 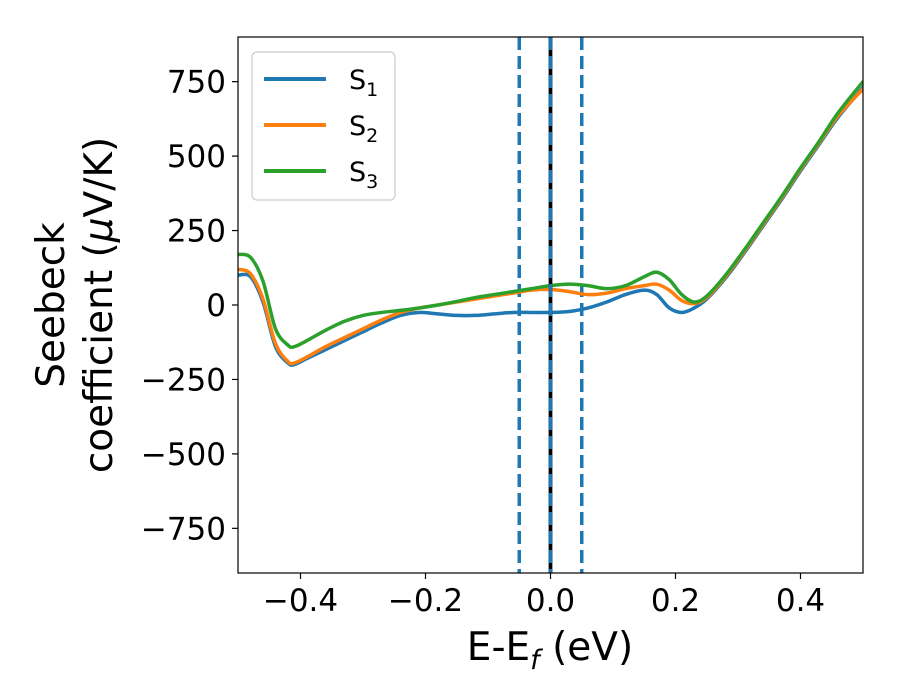 What do you see at coordinates (183, 529) in the screenshot?
I see `y-tick-label: −750` at bounding box center [183, 529].